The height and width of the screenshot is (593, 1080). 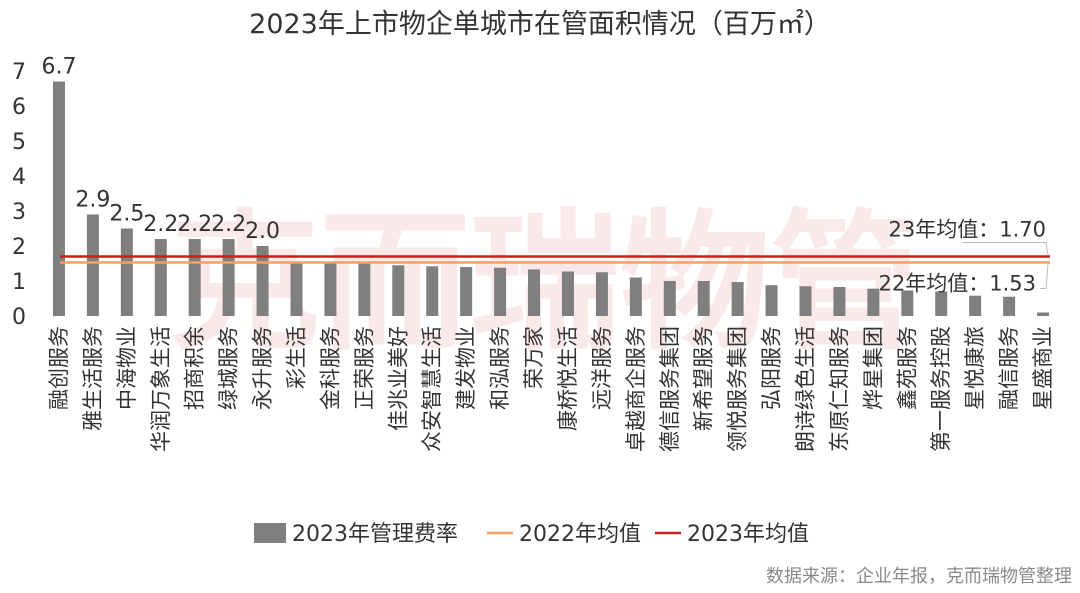 What do you see at coordinates (941, 389) in the screenshot?
I see `x-tick-label: 第一服务控股` at bounding box center [941, 389].